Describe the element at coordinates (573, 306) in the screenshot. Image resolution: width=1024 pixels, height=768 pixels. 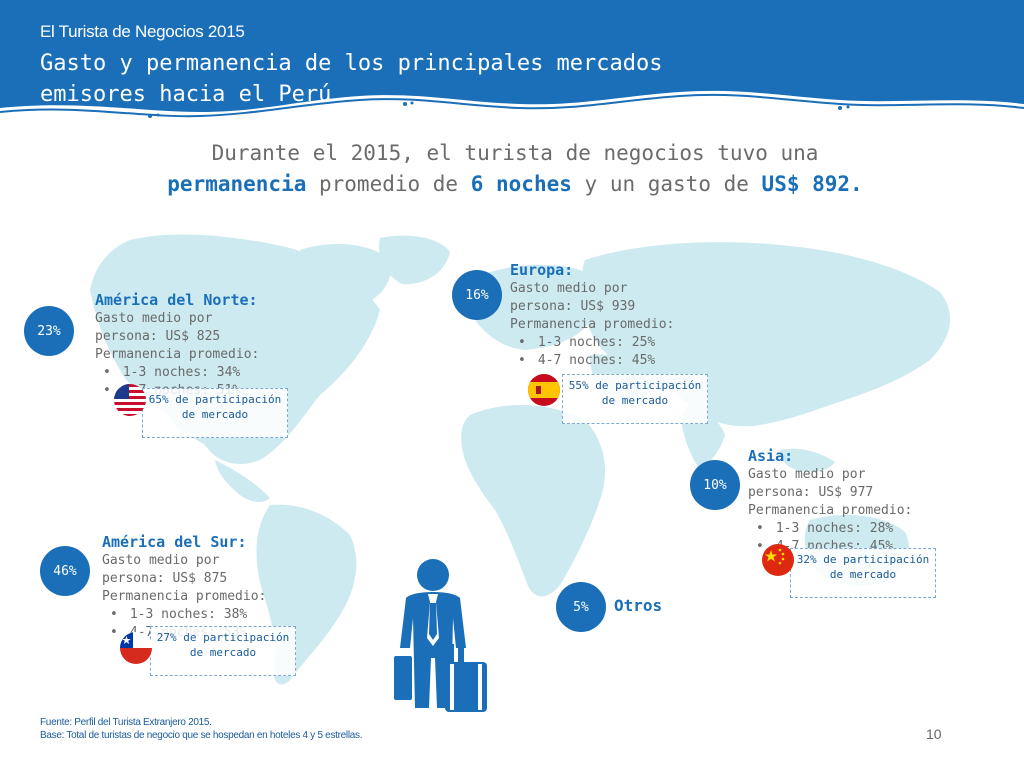
I see `europe-spend-value: persona: US$ 939` at that location.